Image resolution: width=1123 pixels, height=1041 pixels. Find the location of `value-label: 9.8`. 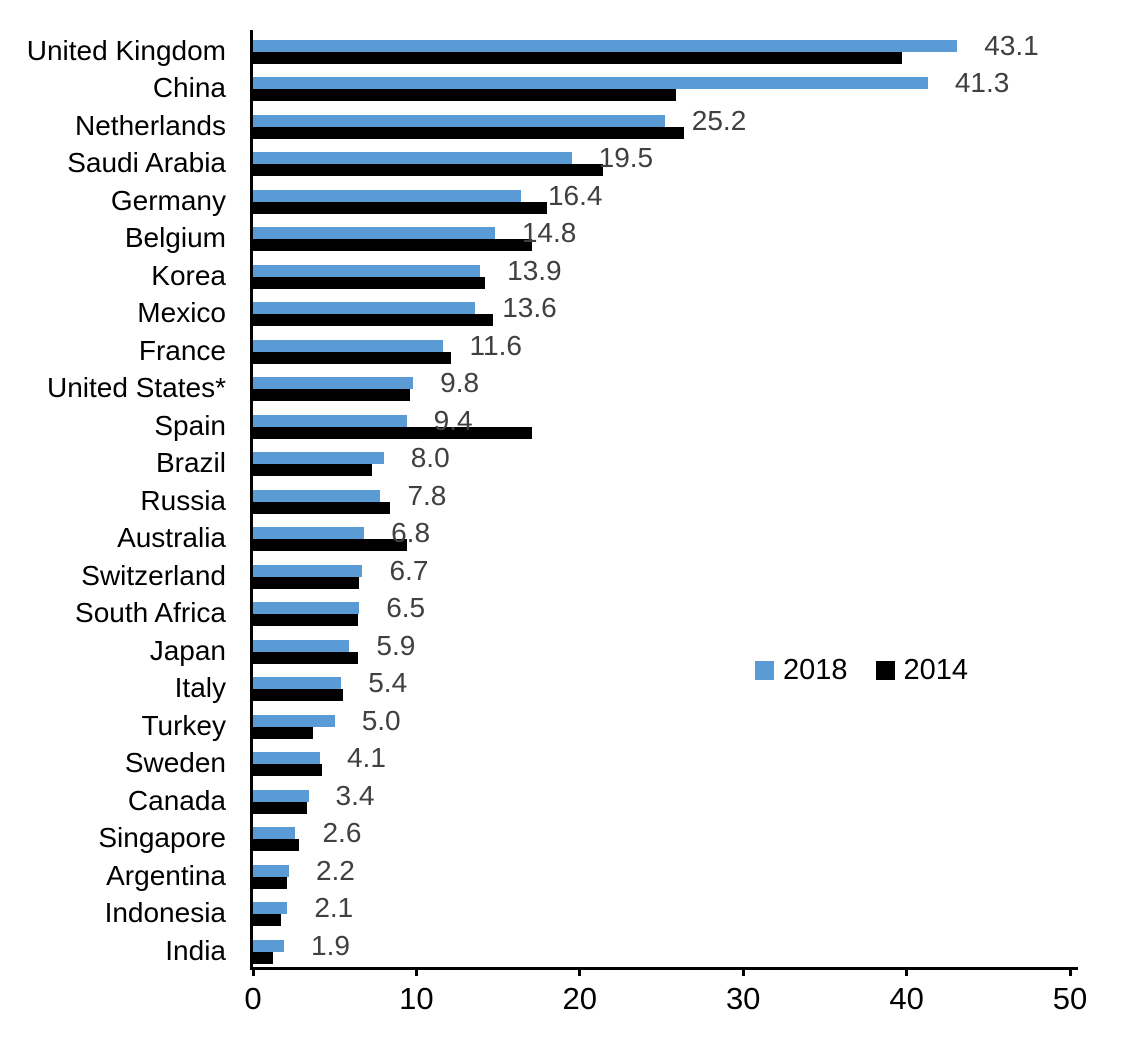

value-label: 9.8 is located at coordinates (460, 383).